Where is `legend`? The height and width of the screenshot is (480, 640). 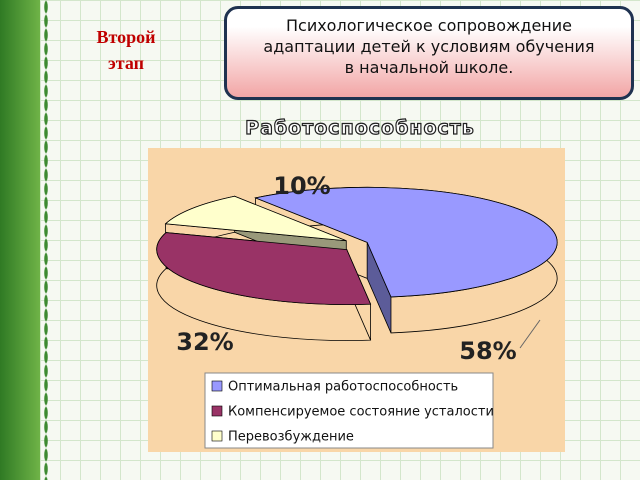 legend is located at coordinates (349, 410).